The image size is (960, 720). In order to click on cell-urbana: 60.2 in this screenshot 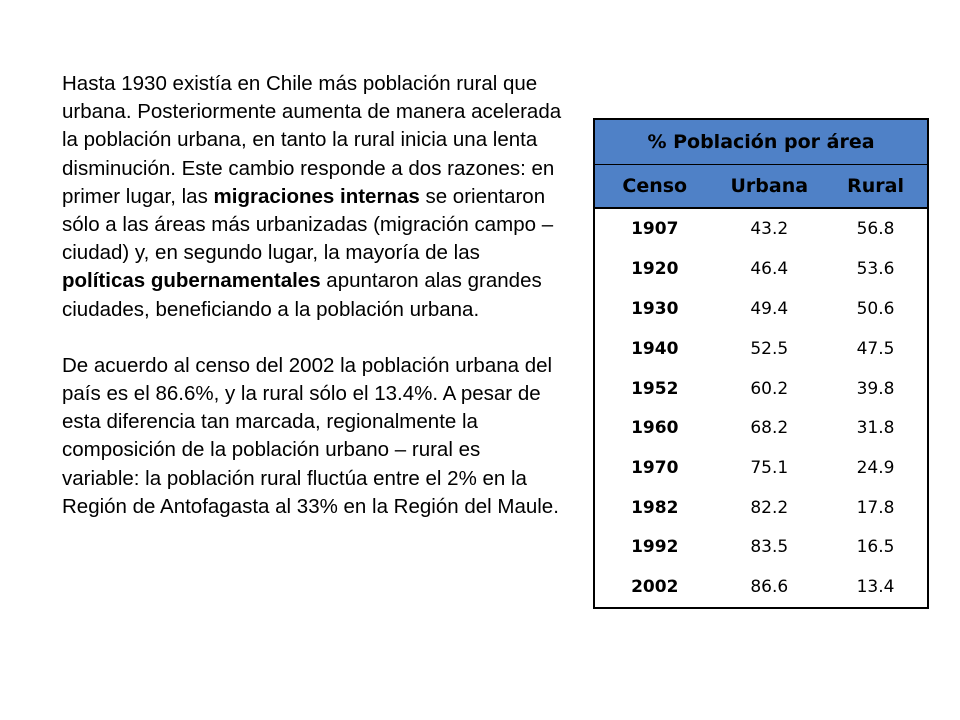, I will do `click(769, 388)`.